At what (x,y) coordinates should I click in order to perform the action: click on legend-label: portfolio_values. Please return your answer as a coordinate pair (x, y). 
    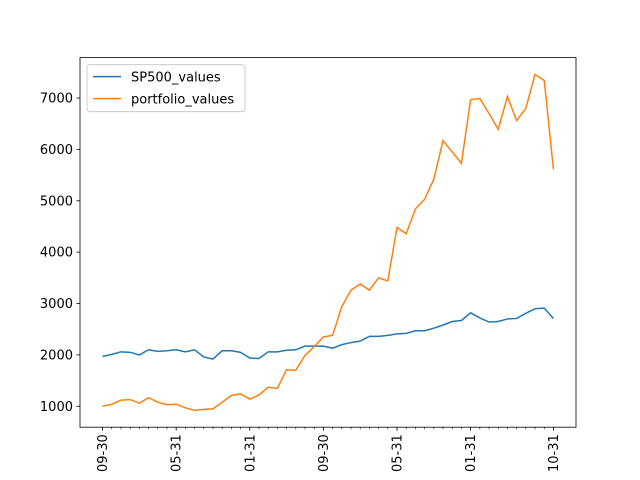
    Looking at the image, I should click on (182, 100).